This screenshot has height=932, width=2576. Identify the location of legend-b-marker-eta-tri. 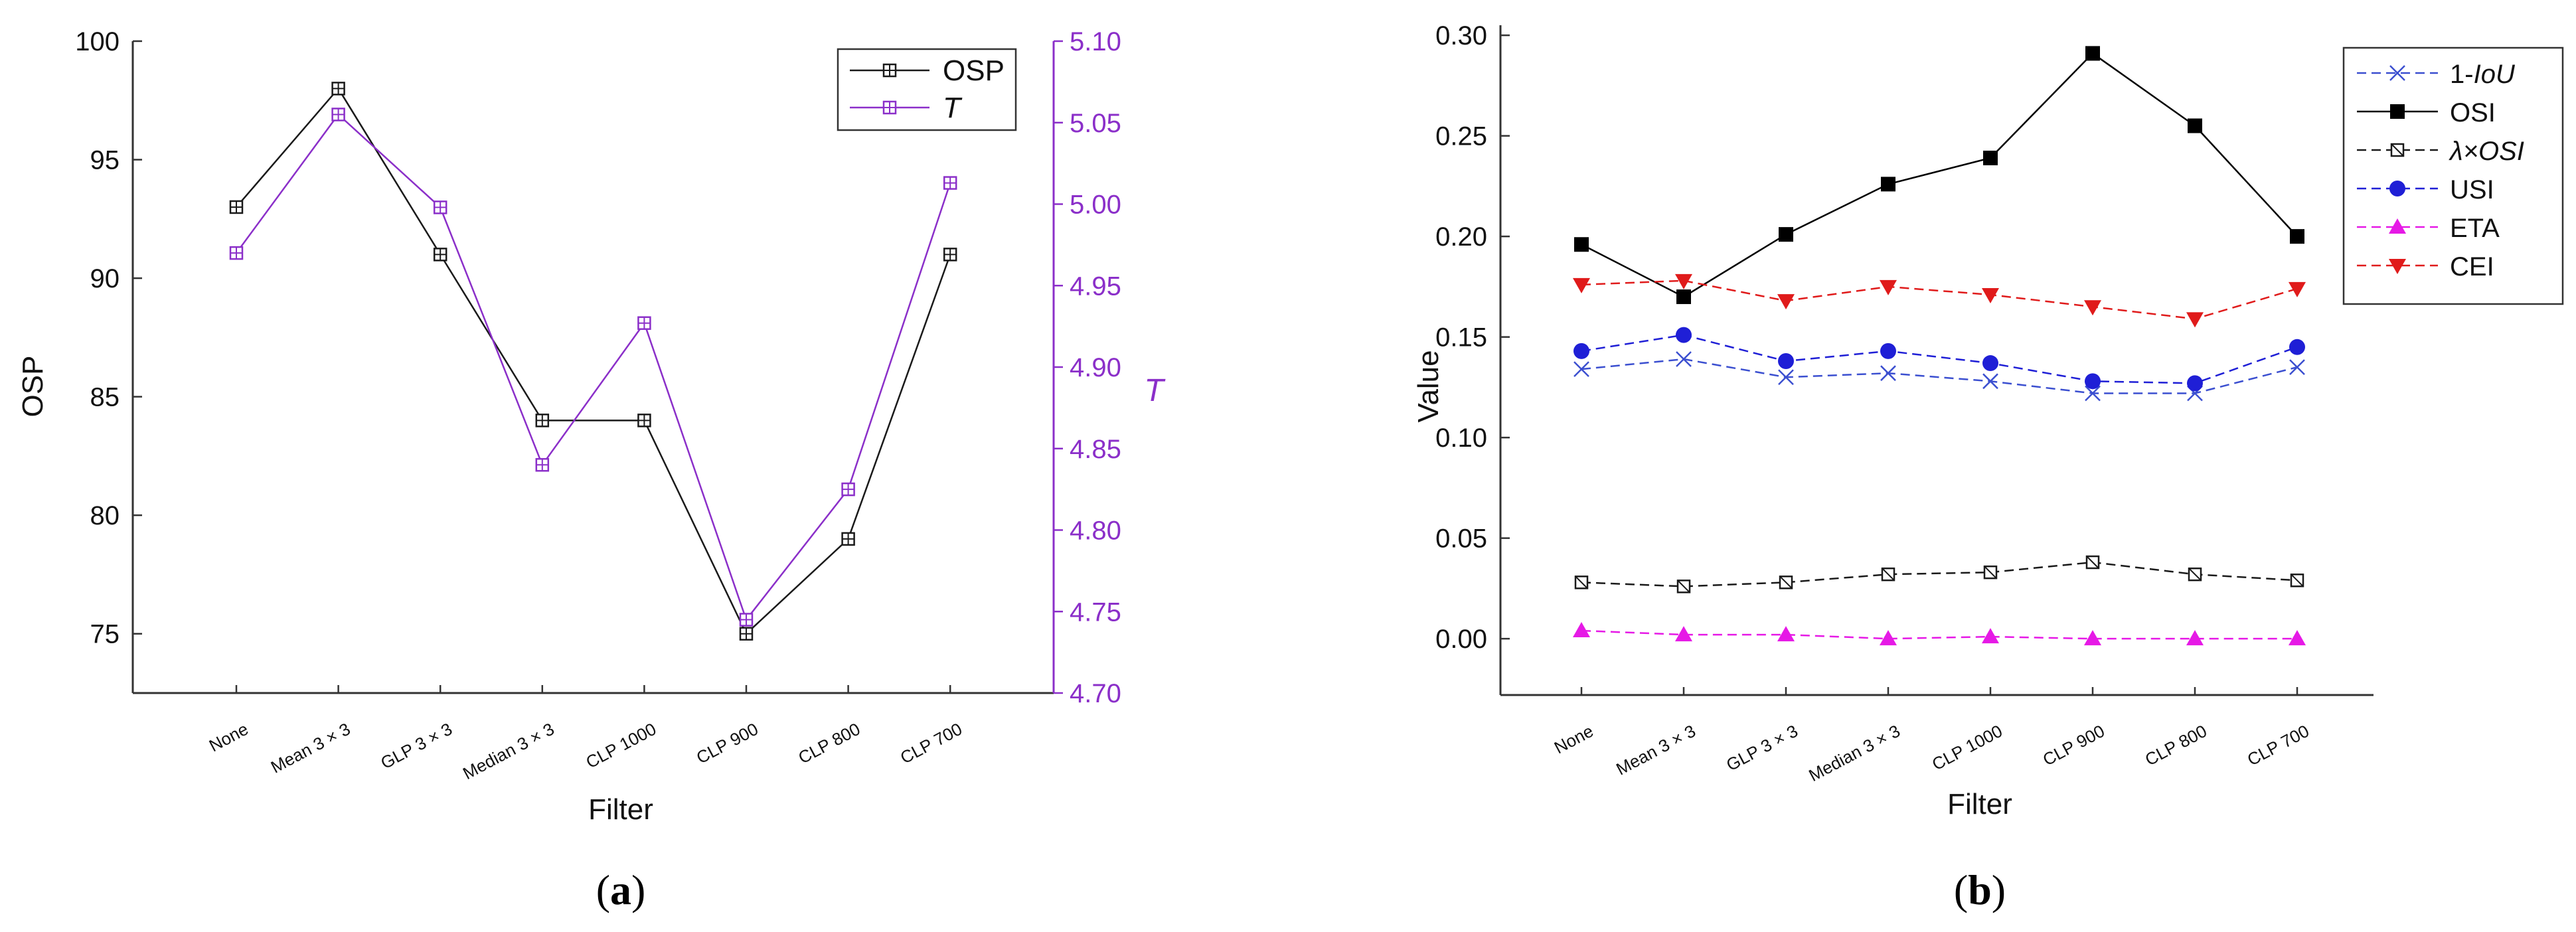
(2397, 226).